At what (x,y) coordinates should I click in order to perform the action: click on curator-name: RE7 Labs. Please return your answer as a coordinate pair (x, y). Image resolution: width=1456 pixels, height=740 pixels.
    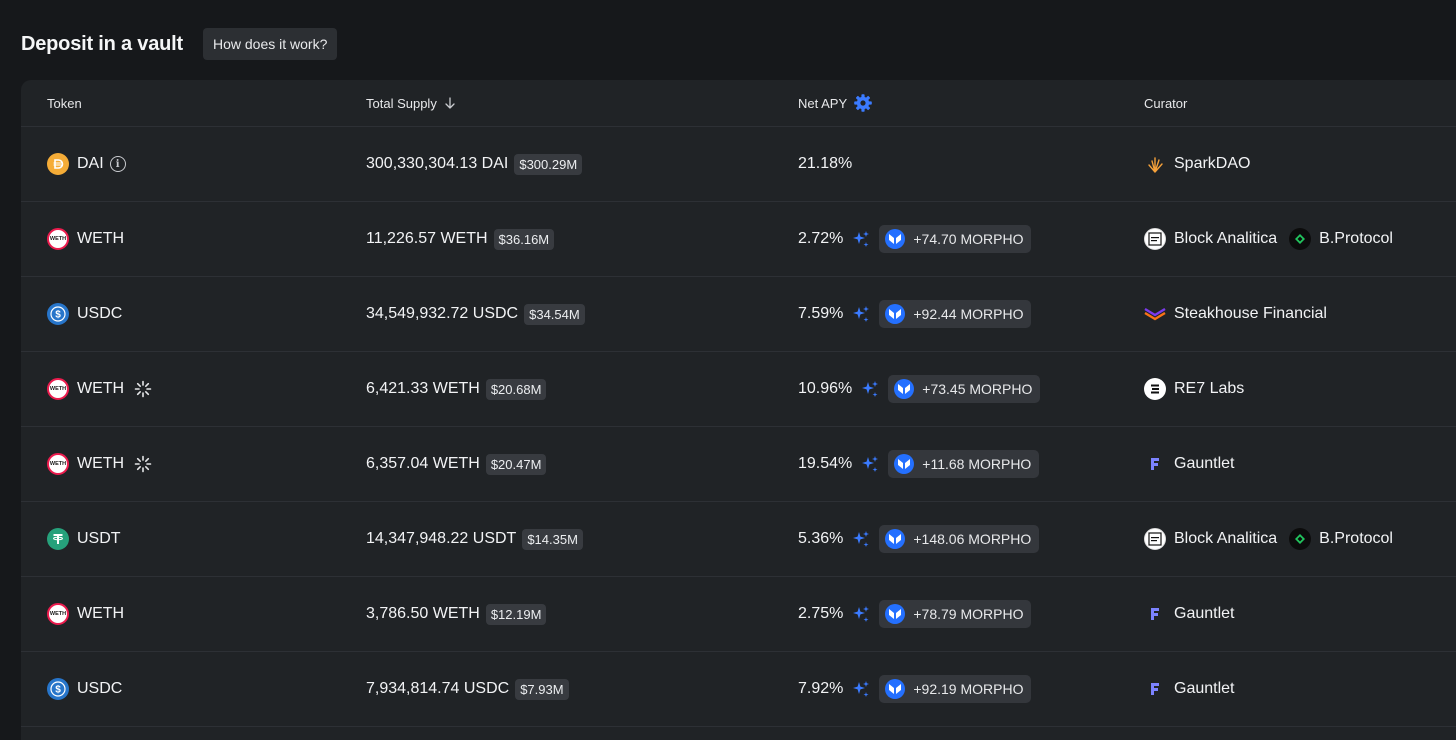
    Looking at the image, I should click on (1209, 388).